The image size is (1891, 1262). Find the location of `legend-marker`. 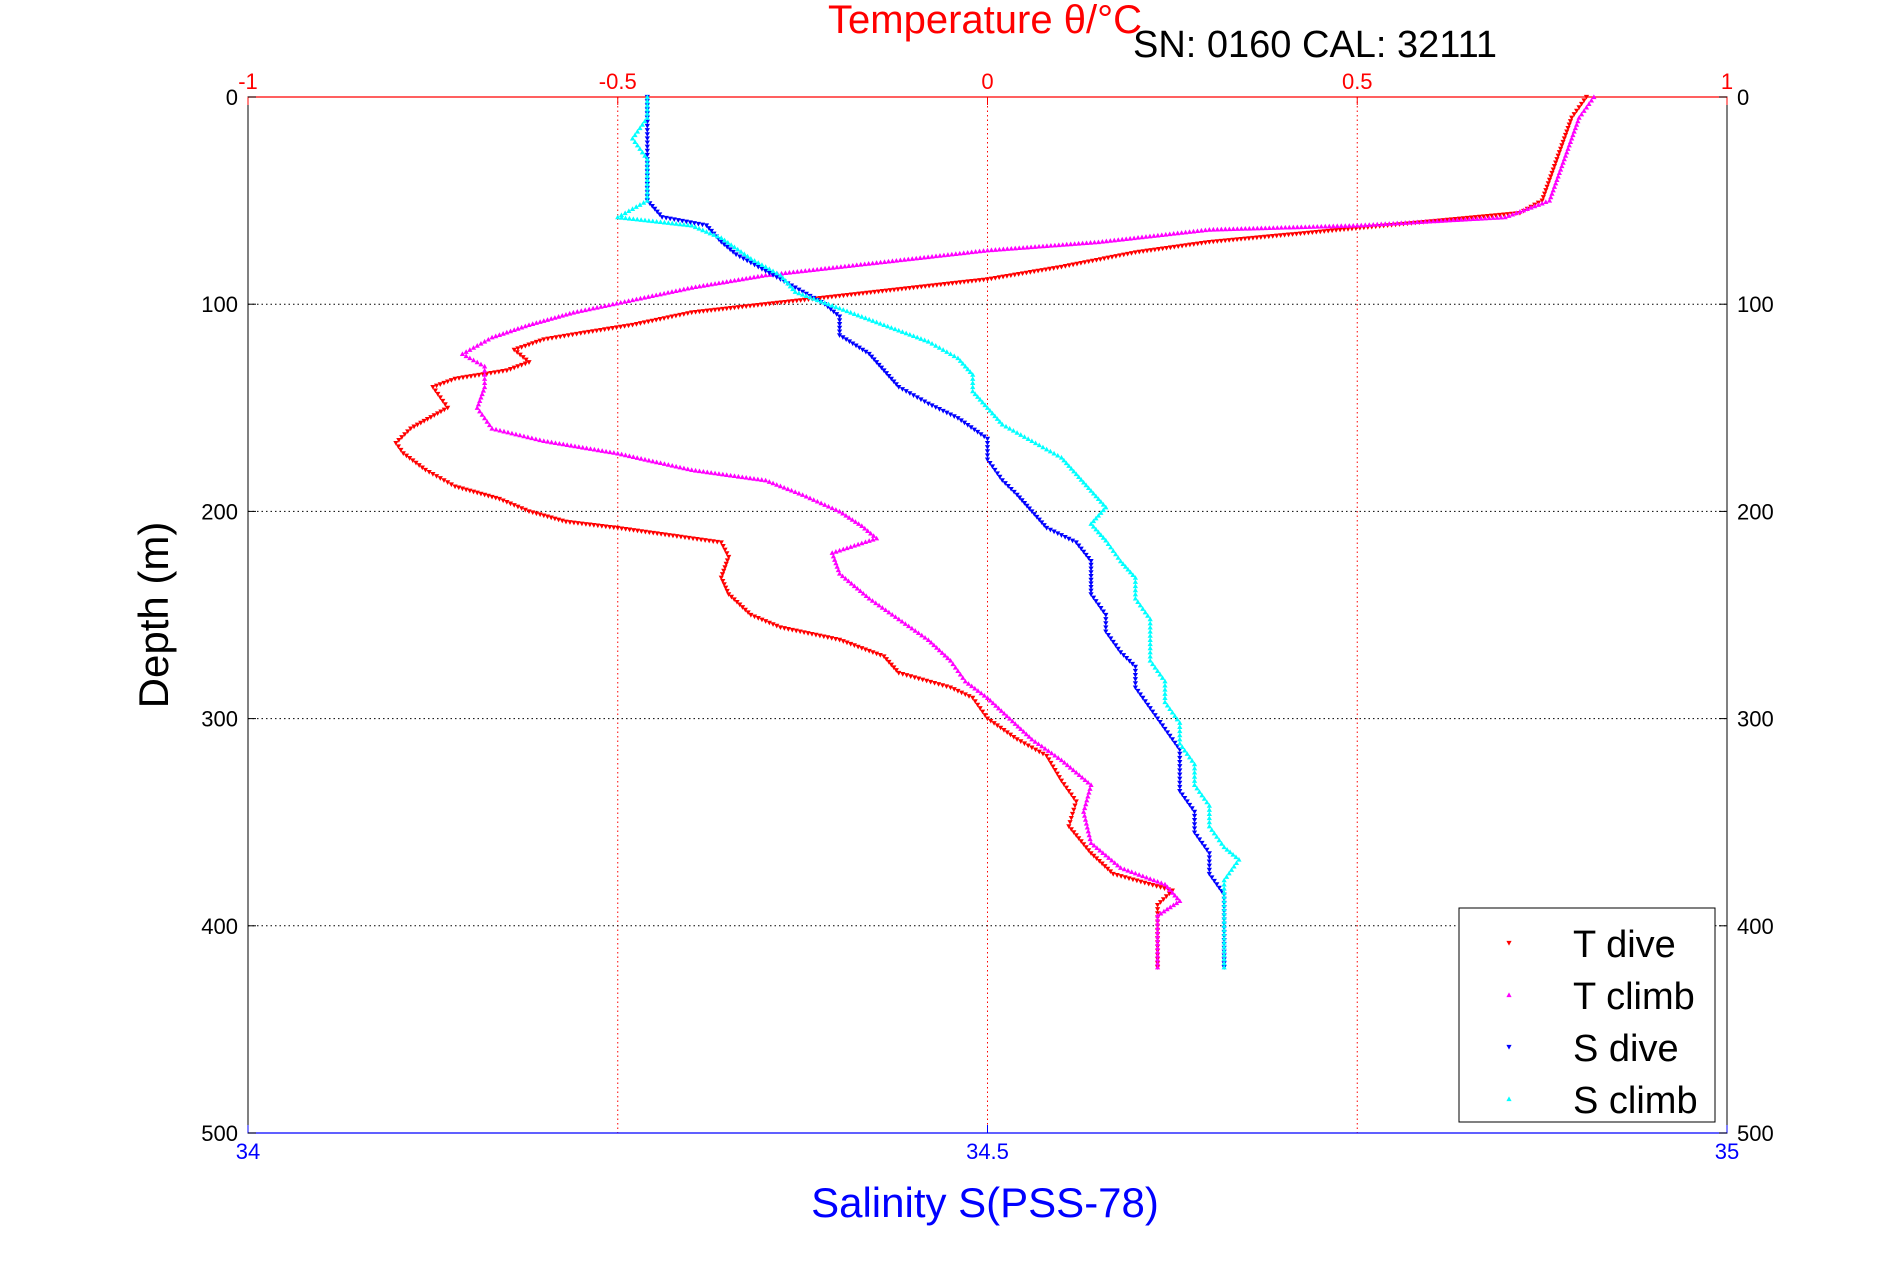

legend-marker is located at coordinates (1509, 1047).